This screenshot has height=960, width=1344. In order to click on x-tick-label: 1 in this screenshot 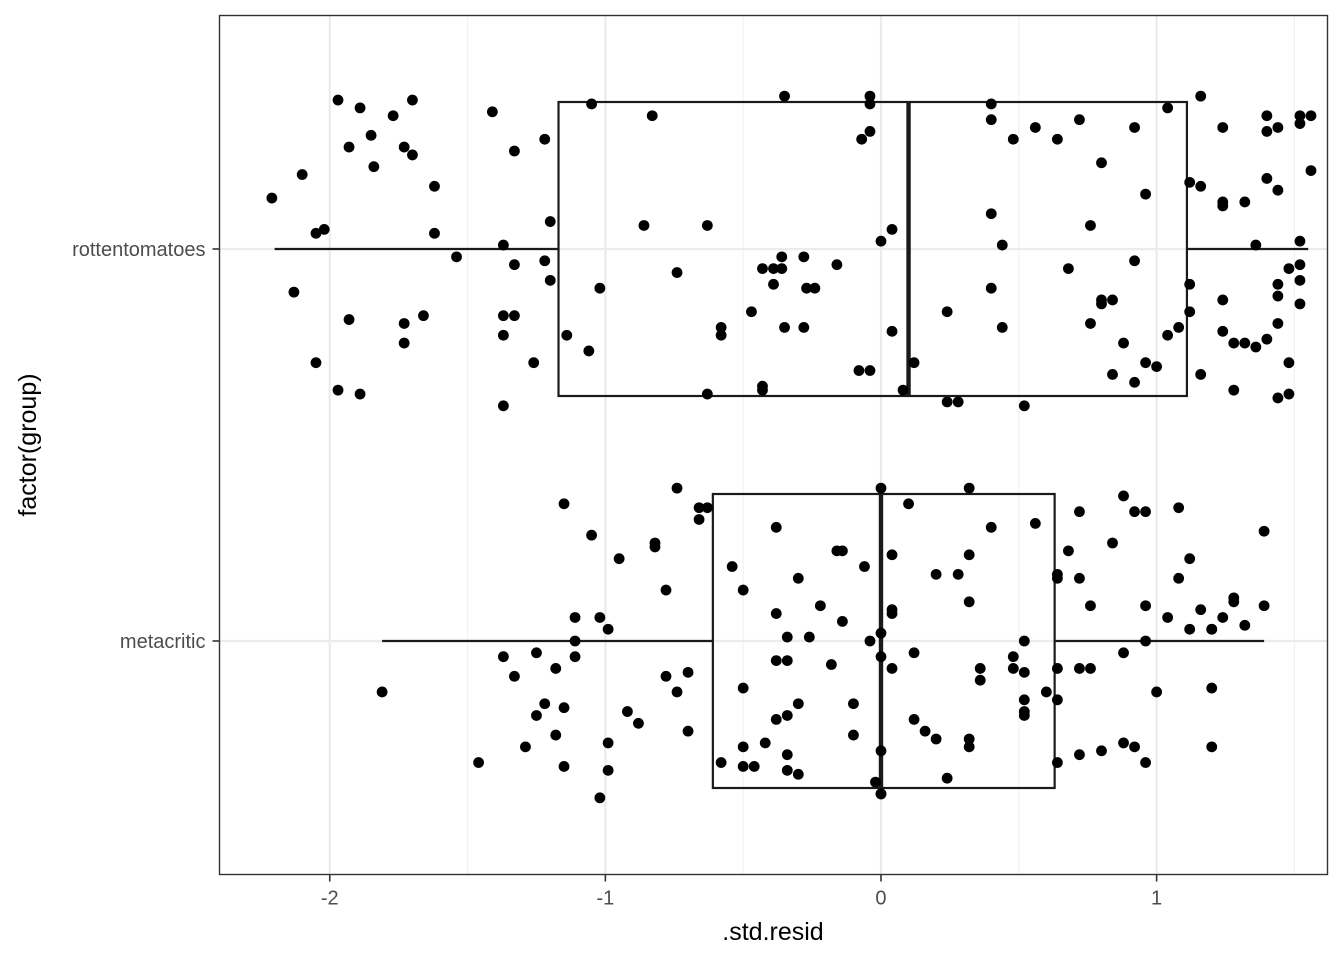, I will do `click(1156, 899)`.